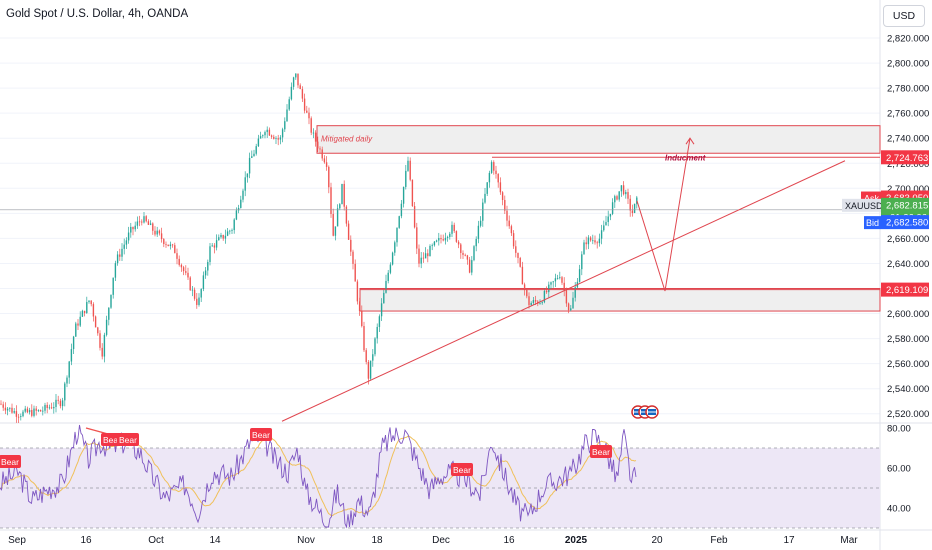 Image resolution: width=932 pixels, height=550 pixels. What do you see at coordinates (905, 222) in the screenshot?
I see `bid-price-badge` at bounding box center [905, 222].